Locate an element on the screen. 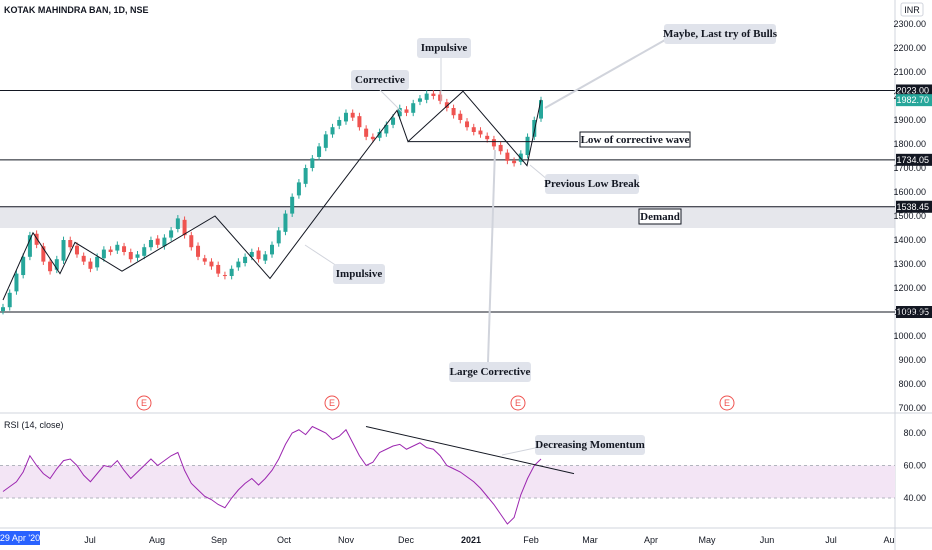 The width and height of the screenshot is (932, 550). y-tick-label: 1300.00 is located at coordinates (909, 264).